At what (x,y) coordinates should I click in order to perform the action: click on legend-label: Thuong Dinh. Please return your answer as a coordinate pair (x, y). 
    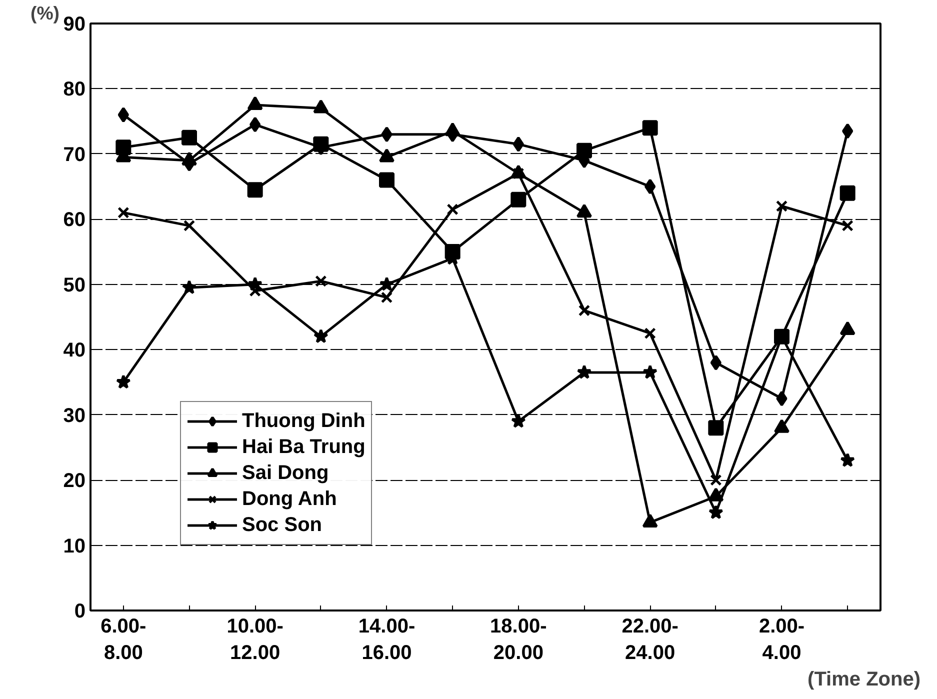
    Looking at the image, I should click on (304, 421).